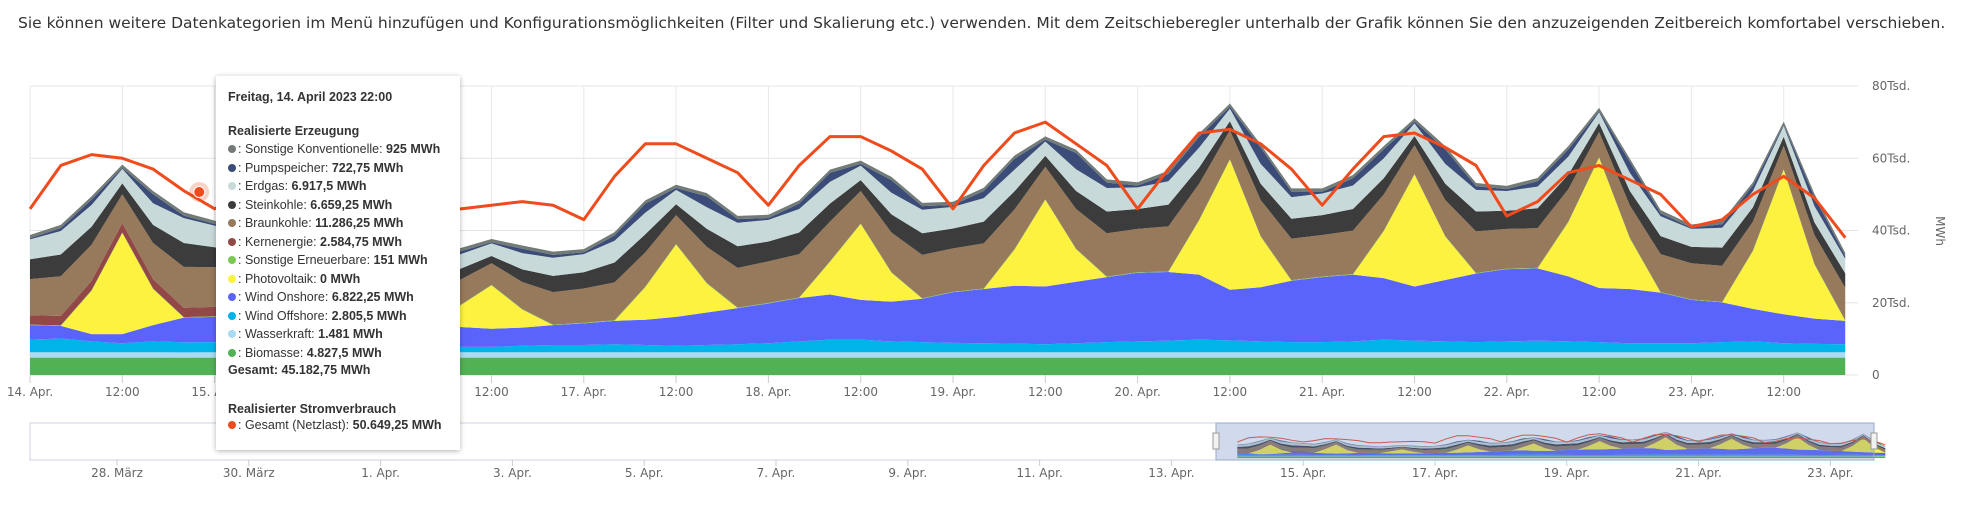  Describe the element at coordinates (1891, 158) in the screenshot. I see `y-tick-label: 60Tsd.` at that location.